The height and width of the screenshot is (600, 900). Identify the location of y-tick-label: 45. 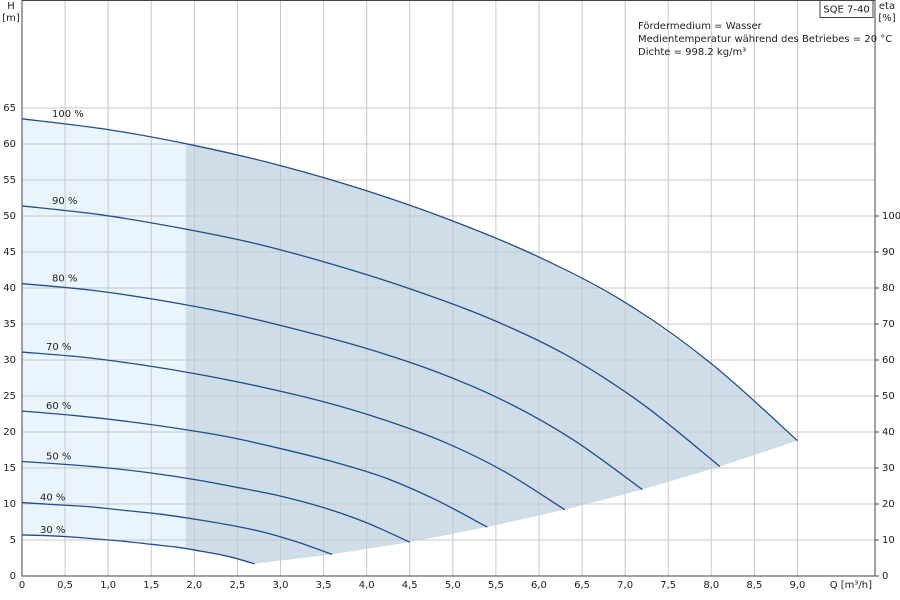
(9, 252).